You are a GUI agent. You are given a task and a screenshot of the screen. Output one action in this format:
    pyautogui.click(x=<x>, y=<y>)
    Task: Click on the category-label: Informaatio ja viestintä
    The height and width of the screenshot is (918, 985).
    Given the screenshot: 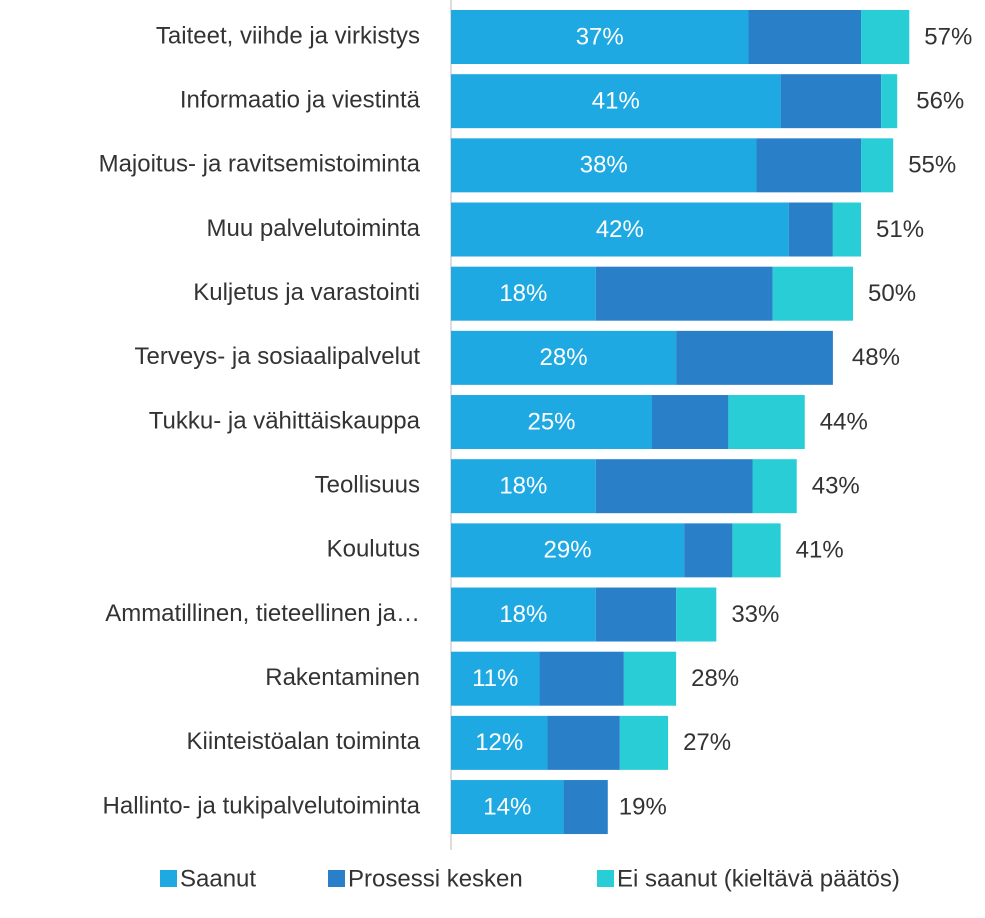 What is the action you would take?
    pyautogui.click(x=300, y=100)
    